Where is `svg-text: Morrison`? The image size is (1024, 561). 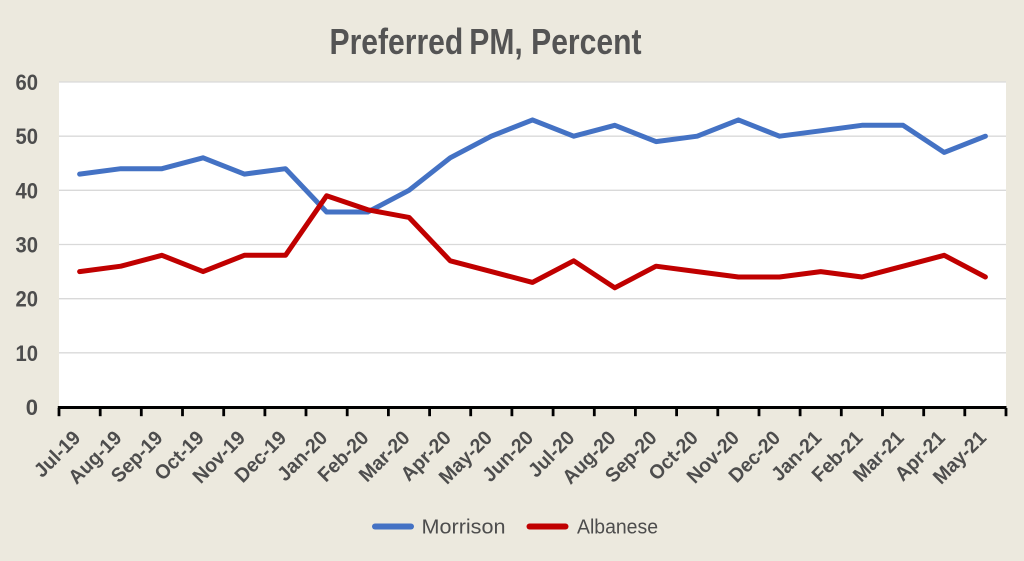 svg-text: Morrison is located at coordinates (464, 528).